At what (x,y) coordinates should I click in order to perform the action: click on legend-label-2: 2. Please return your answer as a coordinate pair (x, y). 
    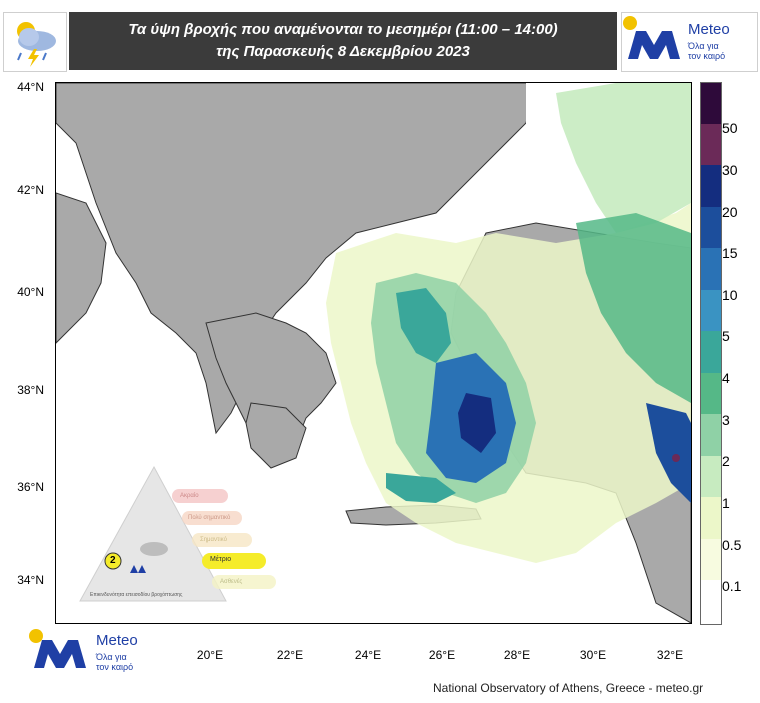
    Looking at the image, I should click on (726, 461).